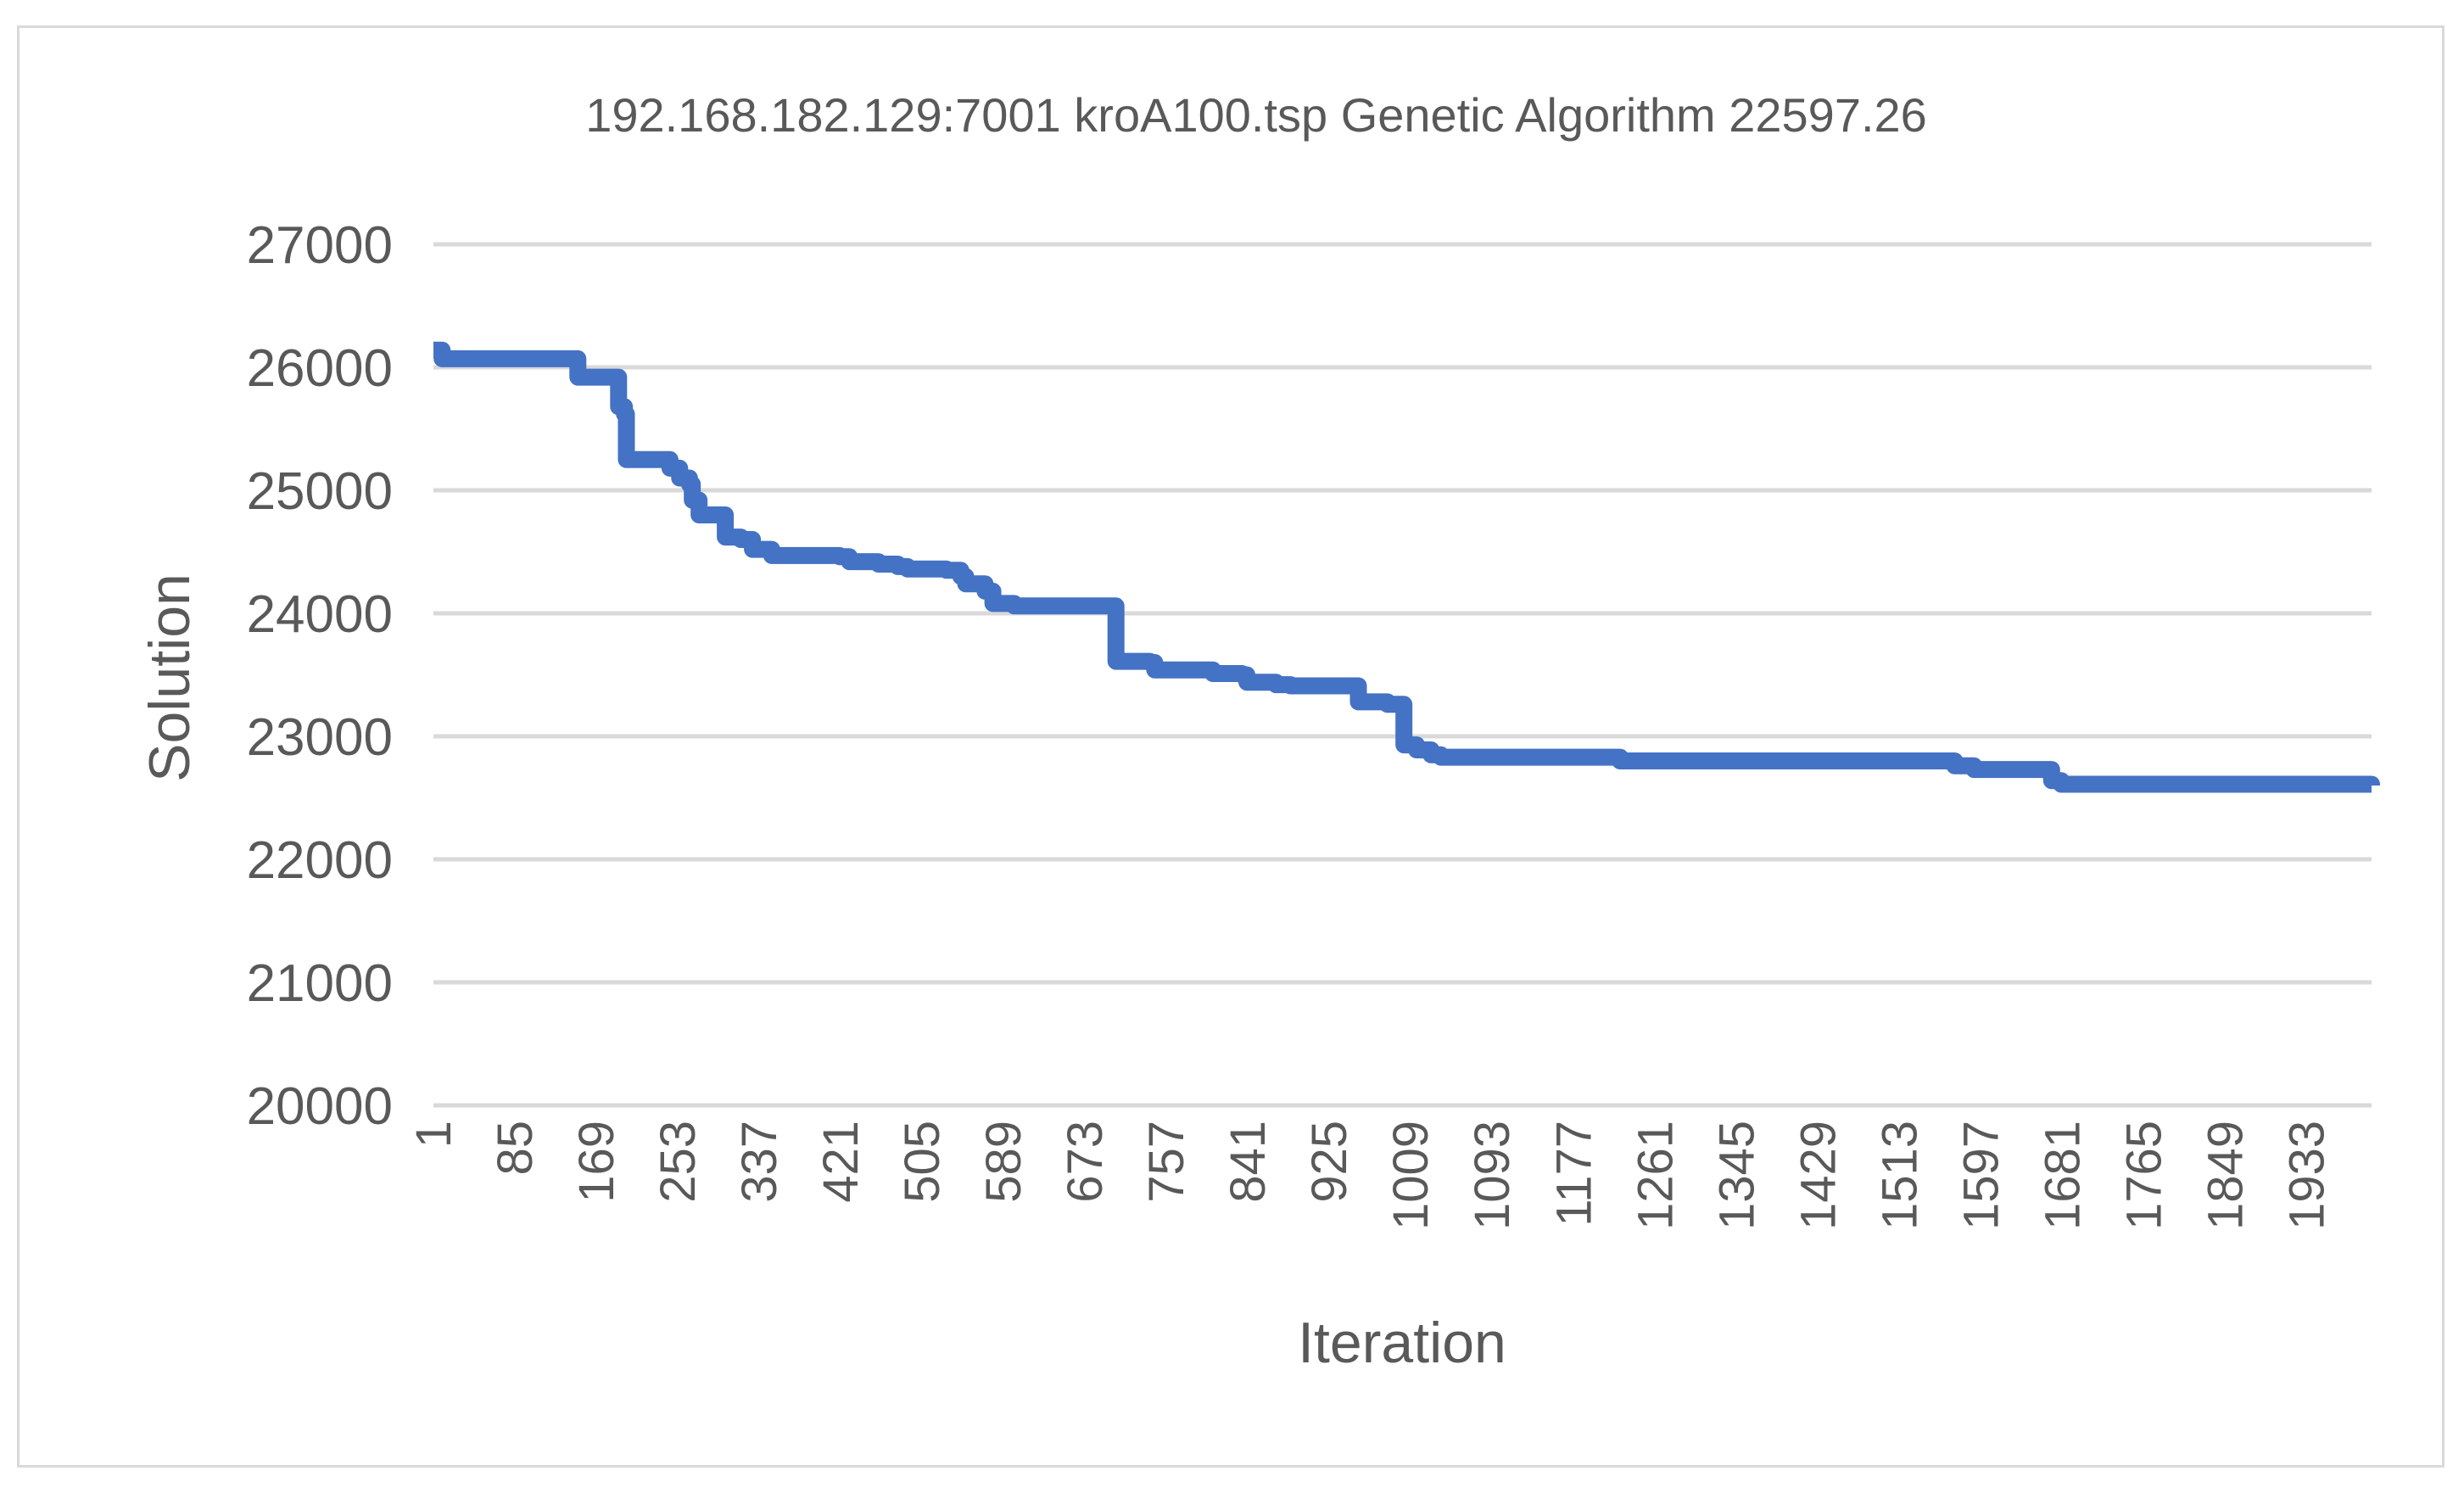 This screenshot has width=2464, height=1493. I want to click on x-tick-label: 253, so click(678, 1162).